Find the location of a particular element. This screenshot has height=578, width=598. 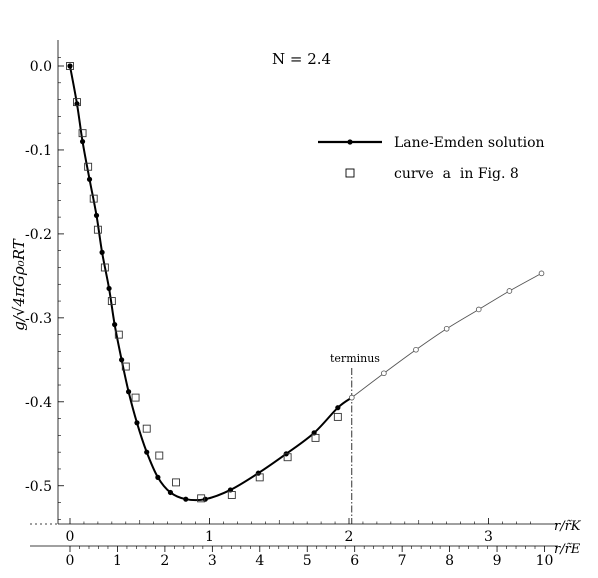

legend-label-lane-emden: Lane-Emden solution is located at coordinates (469, 143).